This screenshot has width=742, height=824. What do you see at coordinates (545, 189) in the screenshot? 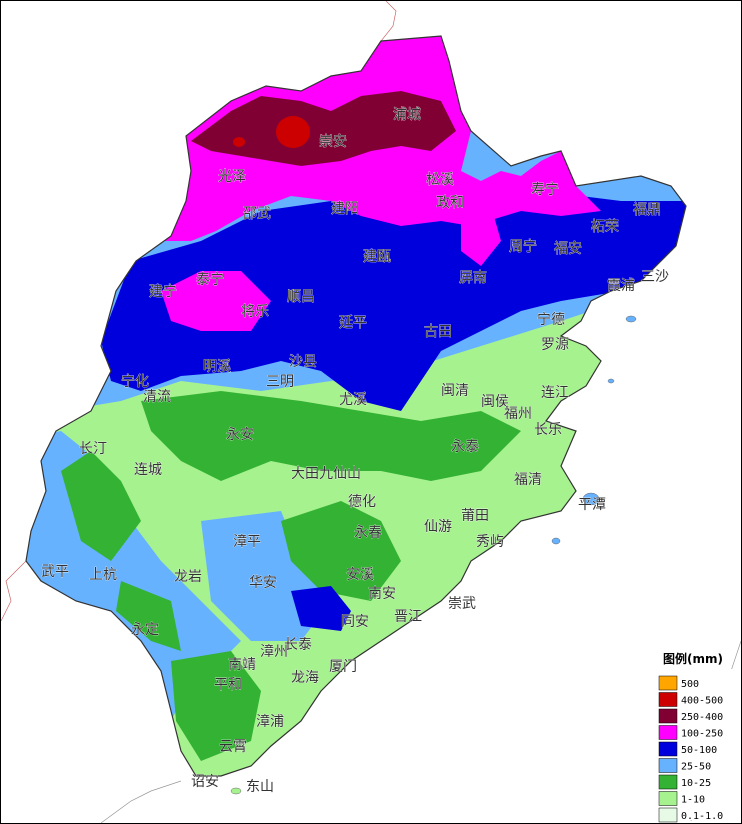
I see `city-label-shouning: 寿宁` at bounding box center [545, 189].